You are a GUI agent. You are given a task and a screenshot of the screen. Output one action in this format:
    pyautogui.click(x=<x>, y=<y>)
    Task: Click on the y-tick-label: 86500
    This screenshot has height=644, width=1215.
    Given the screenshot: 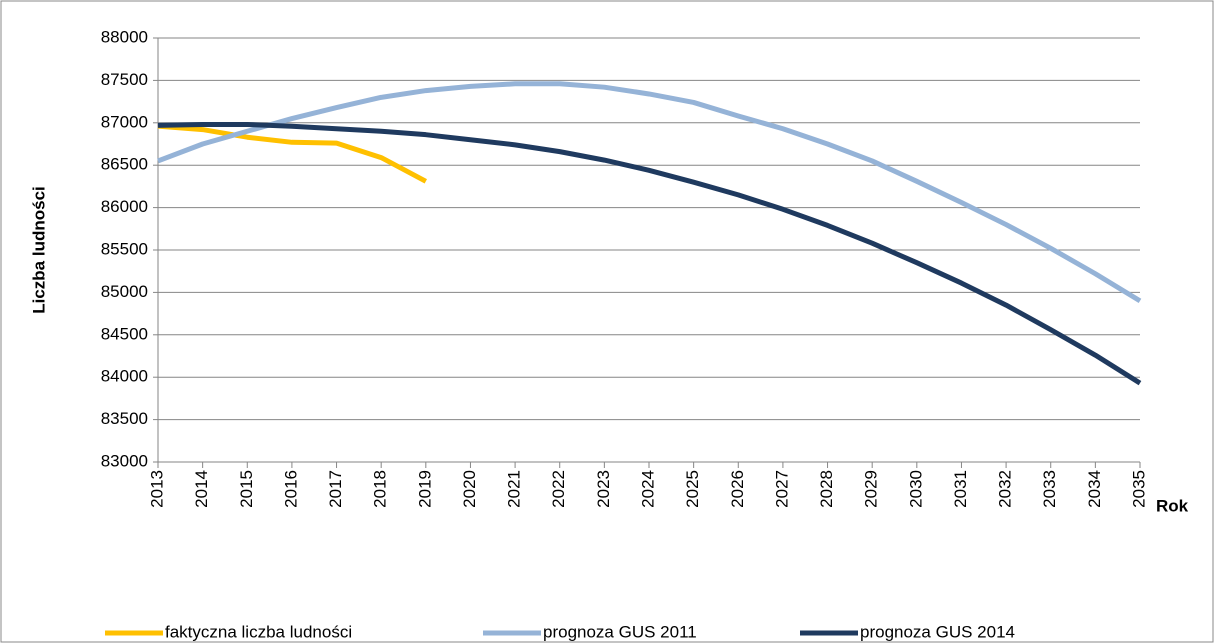 What is the action you would take?
    pyautogui.click(x=124, y=164)
    